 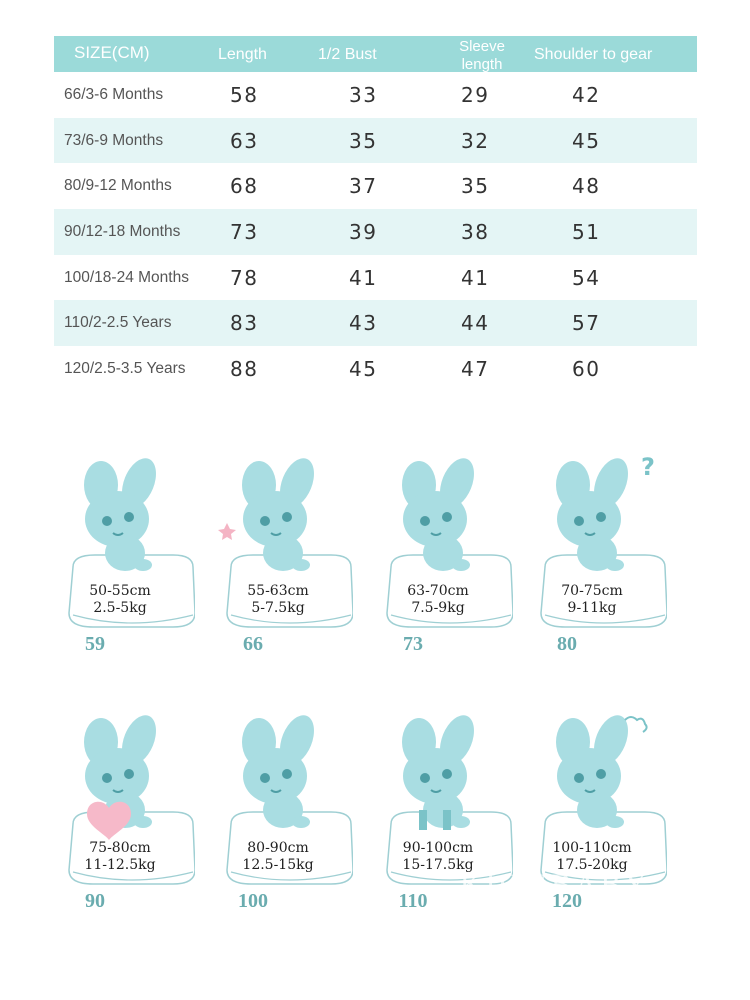 I want to click on table-row: 110/2-2.5 Years 83 43 44 57, so click(x=375, y=323).